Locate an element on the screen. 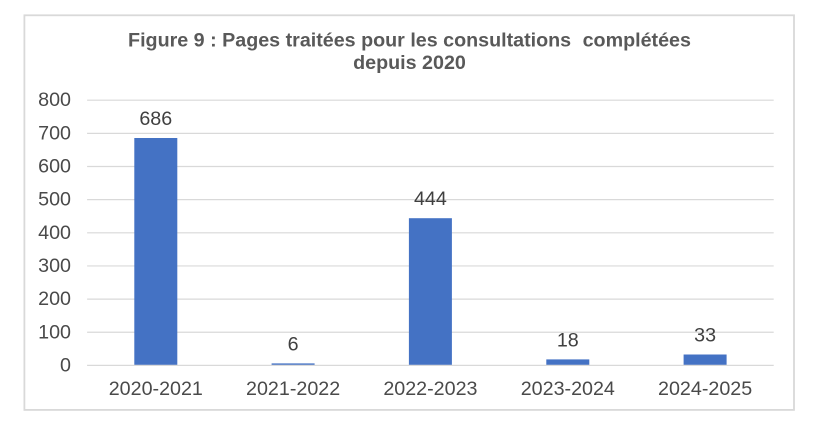 The height and width of the screenshot is (428, 821). svg-text: 6 is located at coordinates (293, 344).